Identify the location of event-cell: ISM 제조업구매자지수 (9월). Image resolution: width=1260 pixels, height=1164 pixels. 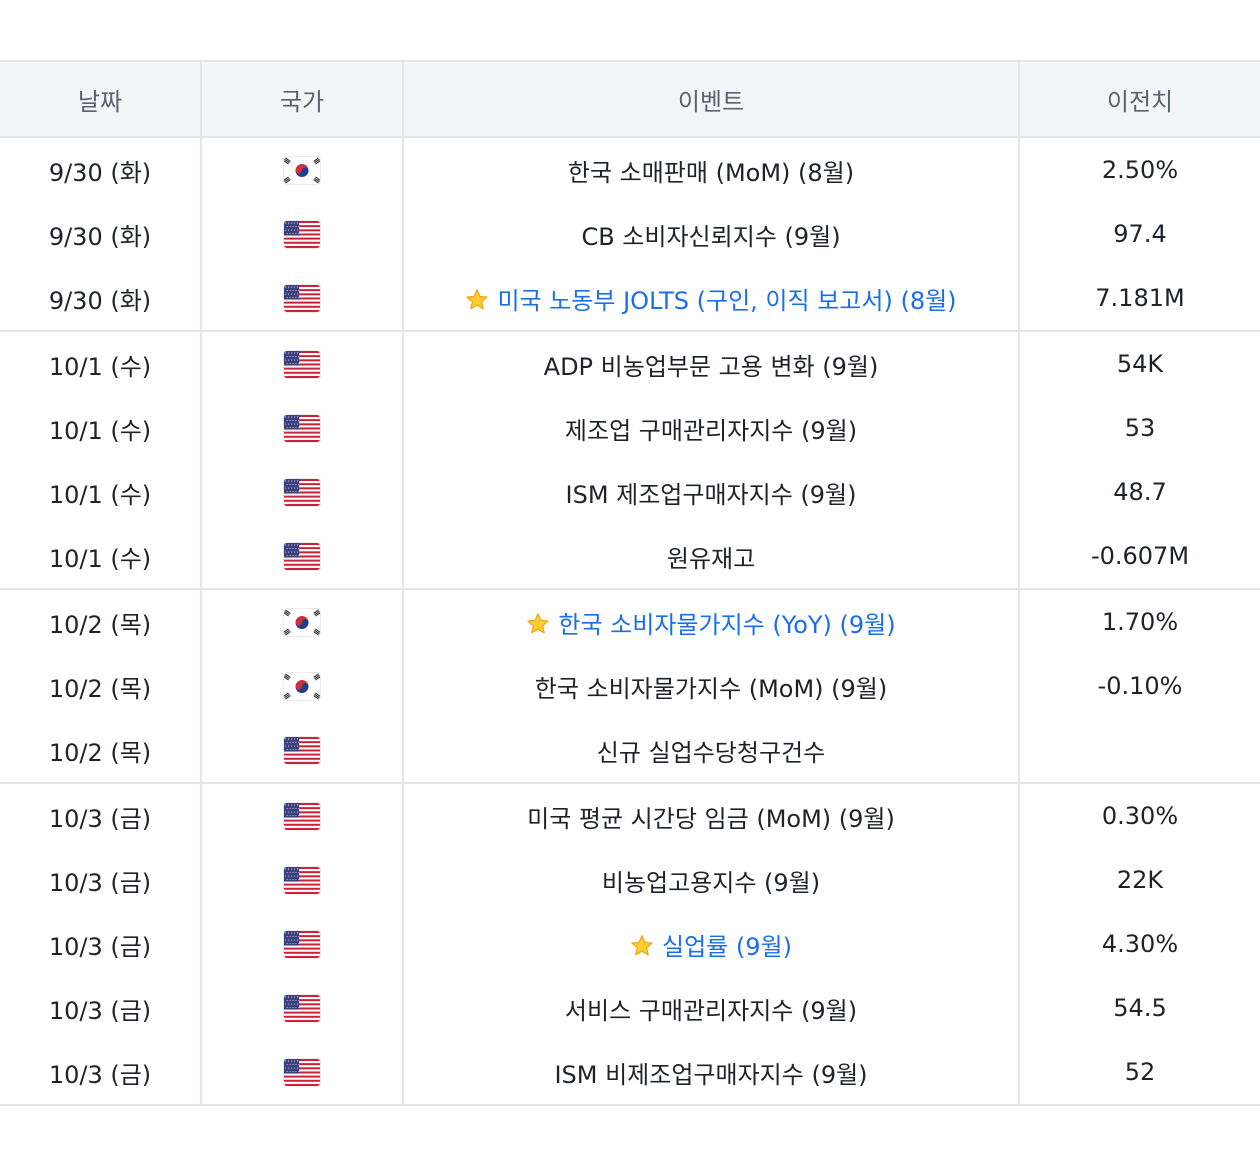
(710, 492).